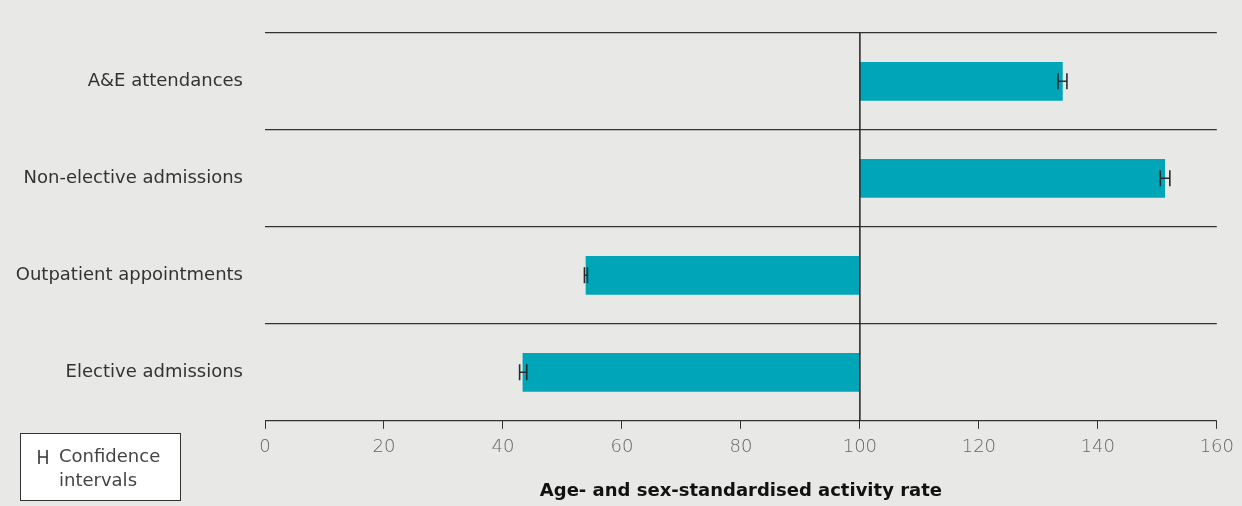 The image size is (1242, 506). I want to click on x-tick-label: 80, so click(741, 446).